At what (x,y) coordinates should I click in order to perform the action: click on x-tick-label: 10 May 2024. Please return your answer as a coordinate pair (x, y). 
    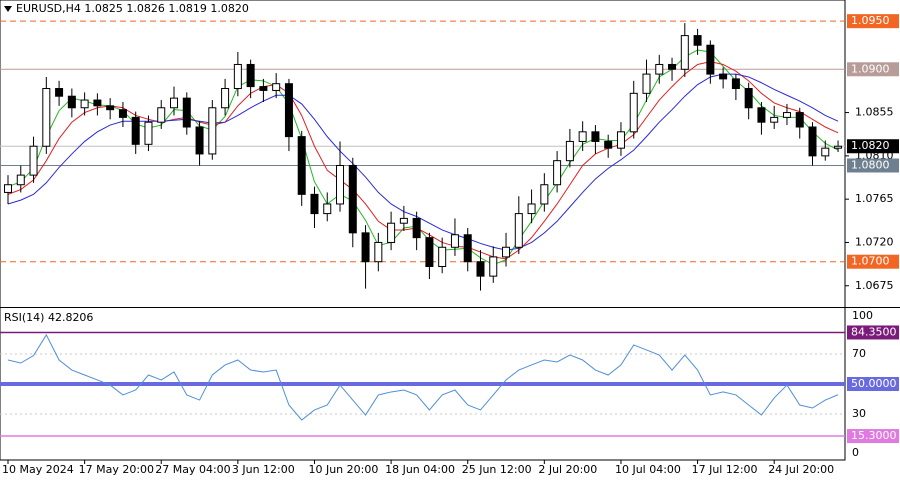
    Looking at the image, I should click on (38, 469).